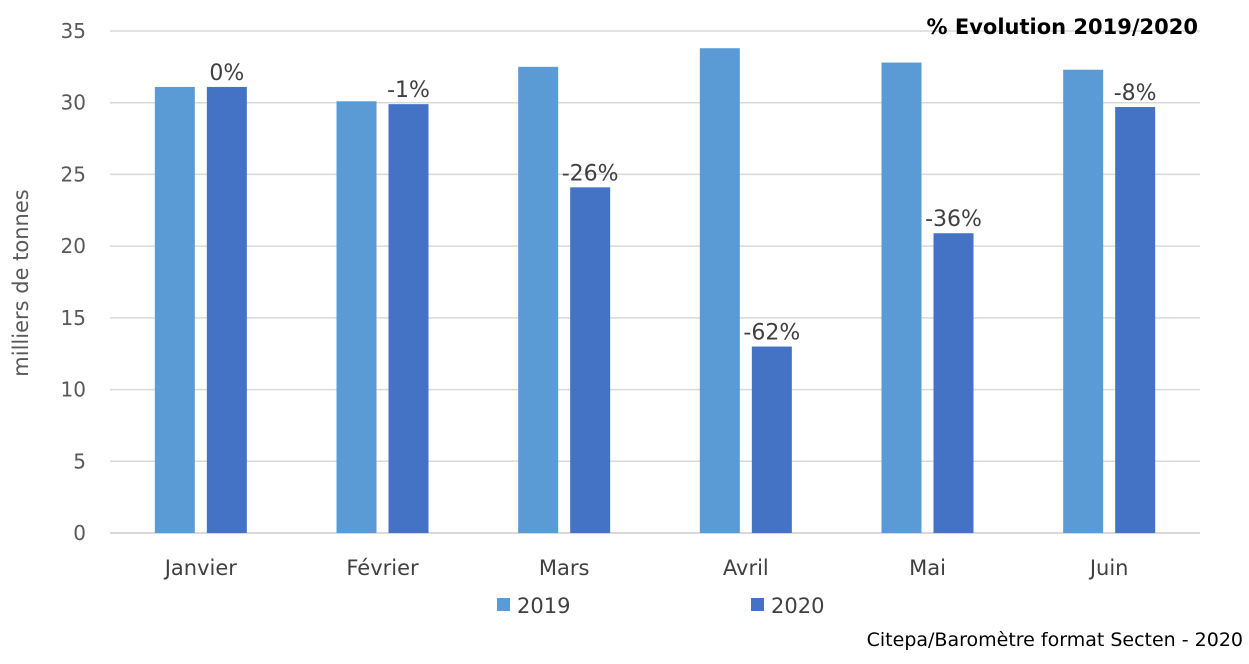 This screenshot has width=1249, height=664. What do you see at coordinates (73, 282) in the screenshot?
I see `y-axis-ticks: 0 5 10 15 20 25 30 35` at bounding box center [73, 282].